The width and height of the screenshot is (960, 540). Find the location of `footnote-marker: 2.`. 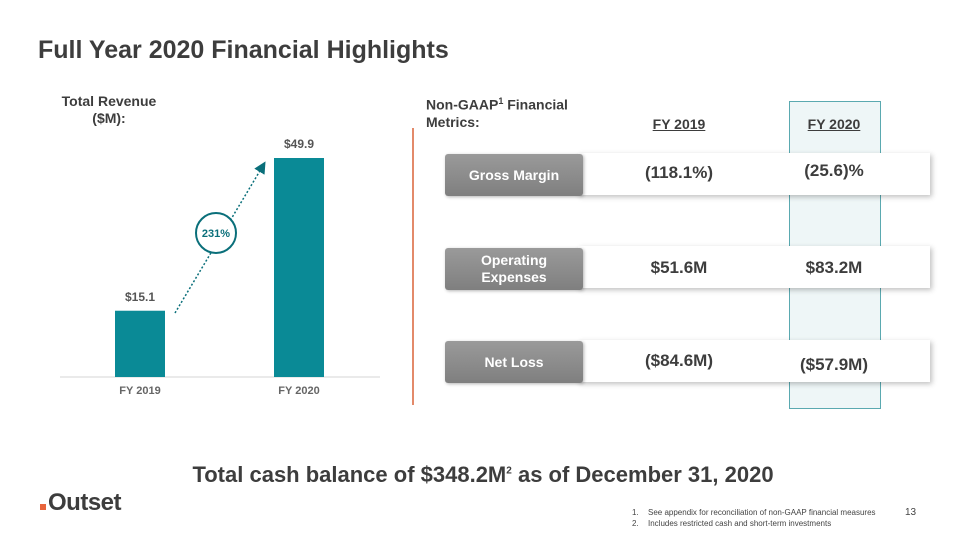

footnote-marker: 2. is located at coordinates (635, 523).